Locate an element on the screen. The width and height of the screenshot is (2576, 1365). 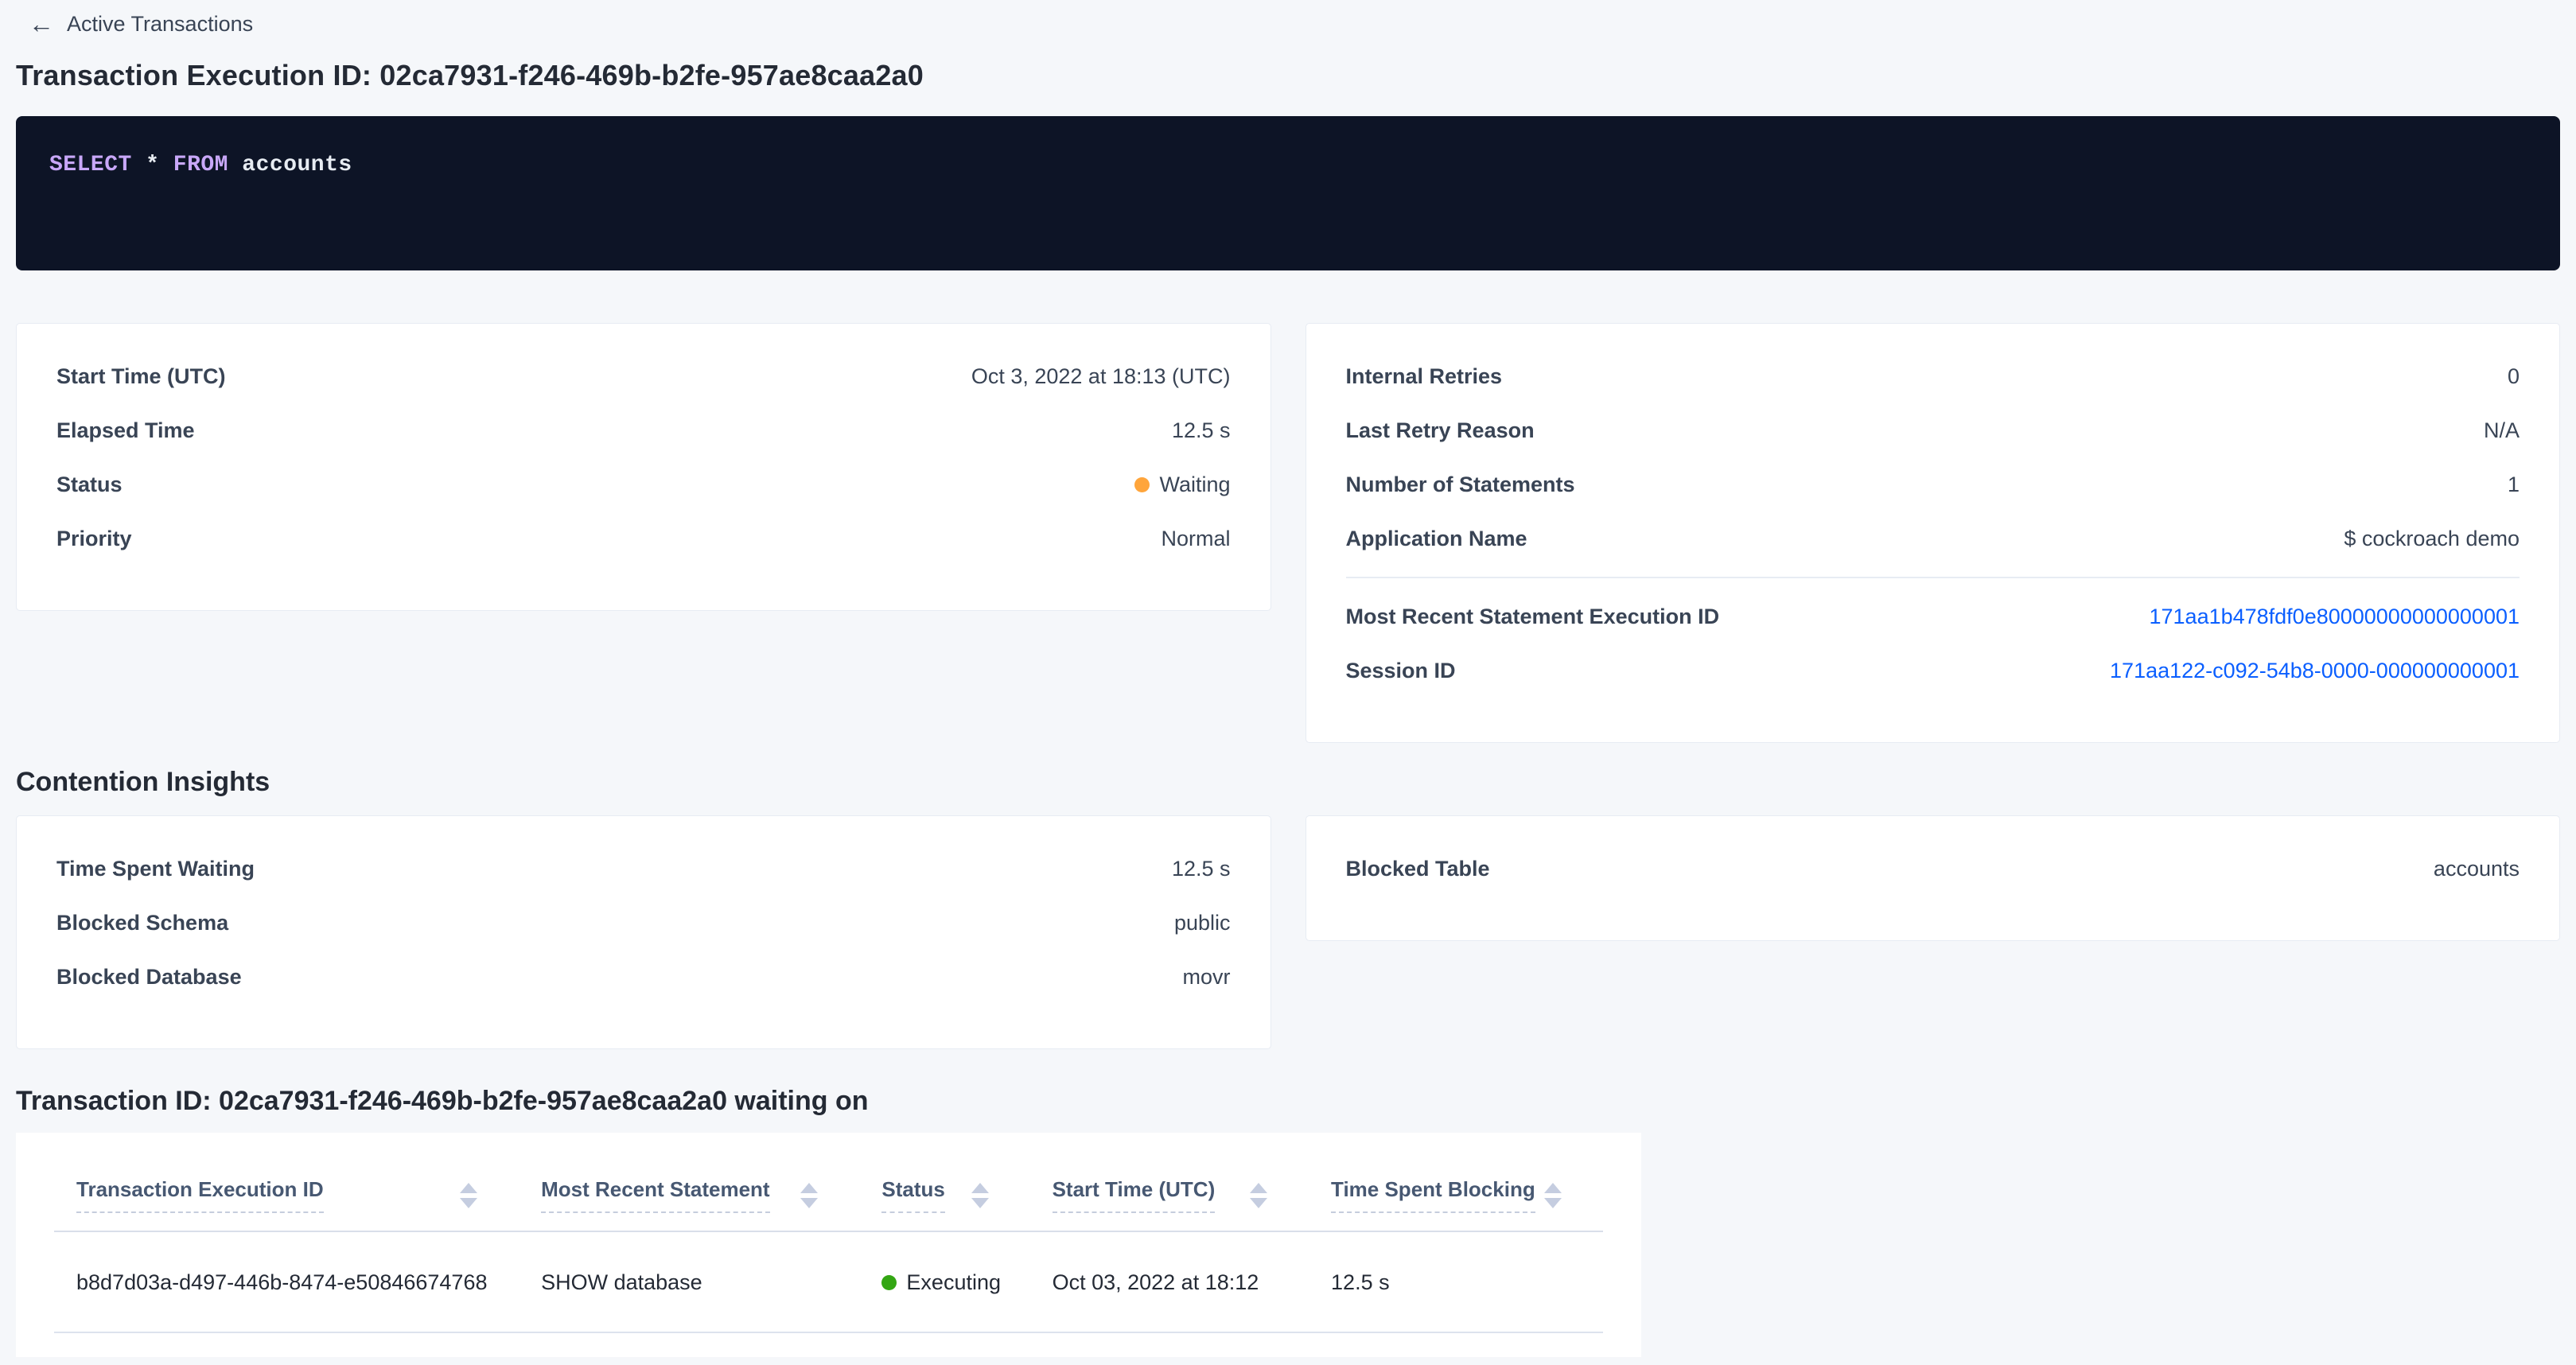
column-header-label: Time Spent Blocking is located at coordinates (1433, 1195).